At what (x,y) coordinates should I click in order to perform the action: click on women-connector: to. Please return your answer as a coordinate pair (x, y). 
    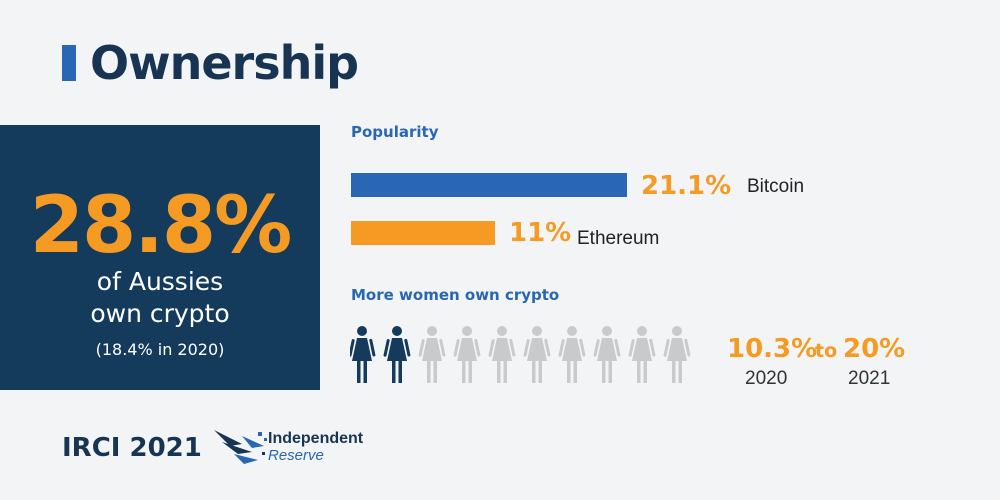
    Looking at the image, I should click on (826, 351).